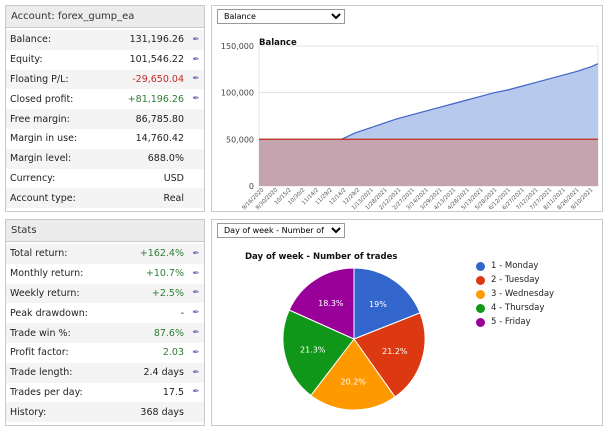 The height and width of the screenshot is (435, 612). I want to click on balance-line, so click(429, 101).